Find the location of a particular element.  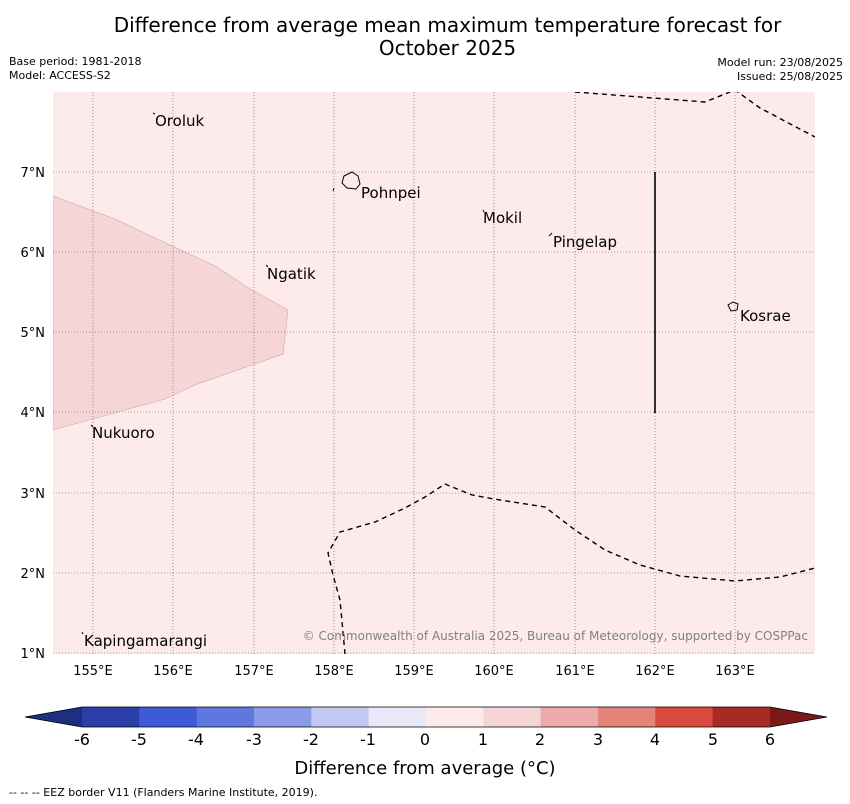

colorbar-tick-label: -6 is located at coordinates (82, 739).